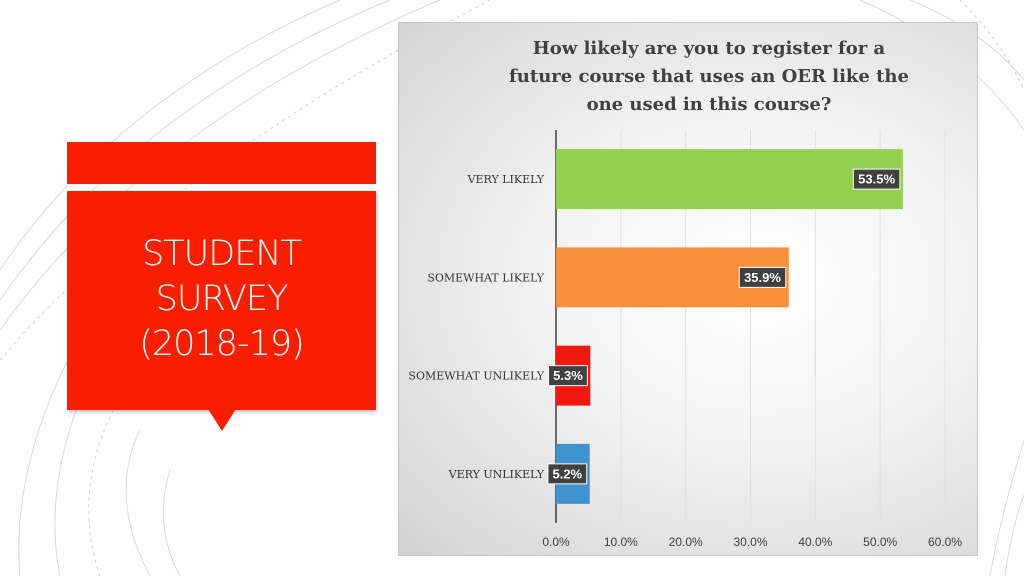 The height and width of the screenshot is (576, 1024). Describe the element at coordinates (686, 542) in the screenshot. I see `x-tick-label: 20.0%` at that location.